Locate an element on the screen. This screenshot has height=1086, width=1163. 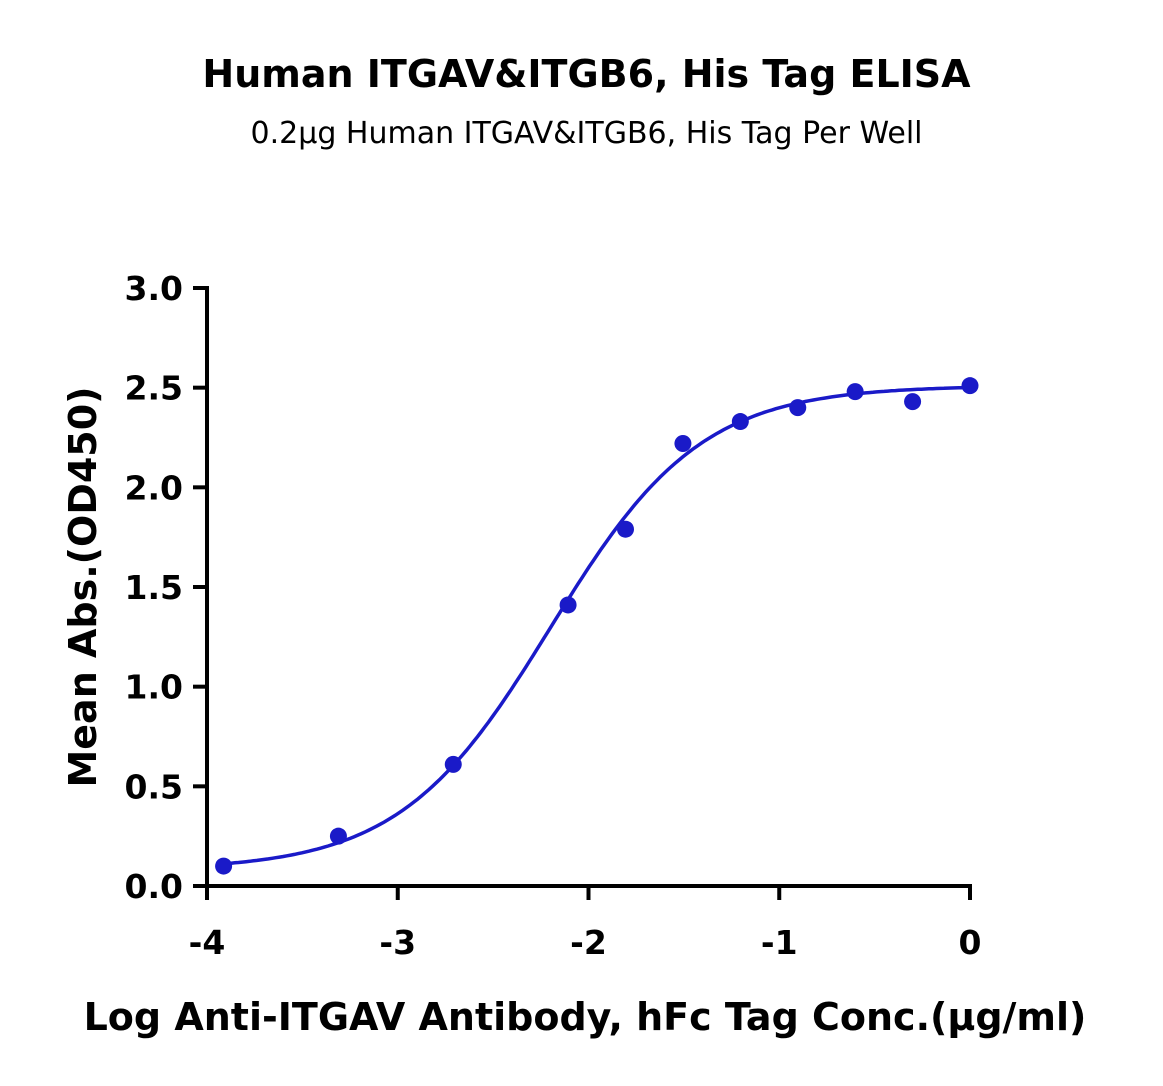
x-tick-label: 0 is located at coordinates (970, 942).